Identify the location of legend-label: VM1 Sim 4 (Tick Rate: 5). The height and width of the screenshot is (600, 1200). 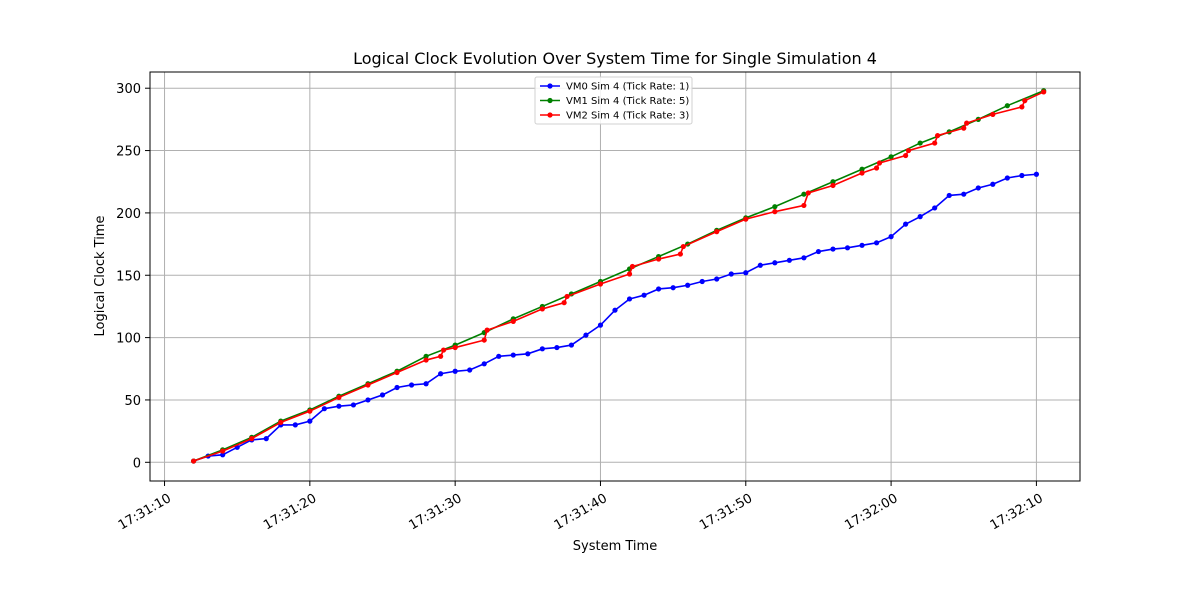
(627, 101).